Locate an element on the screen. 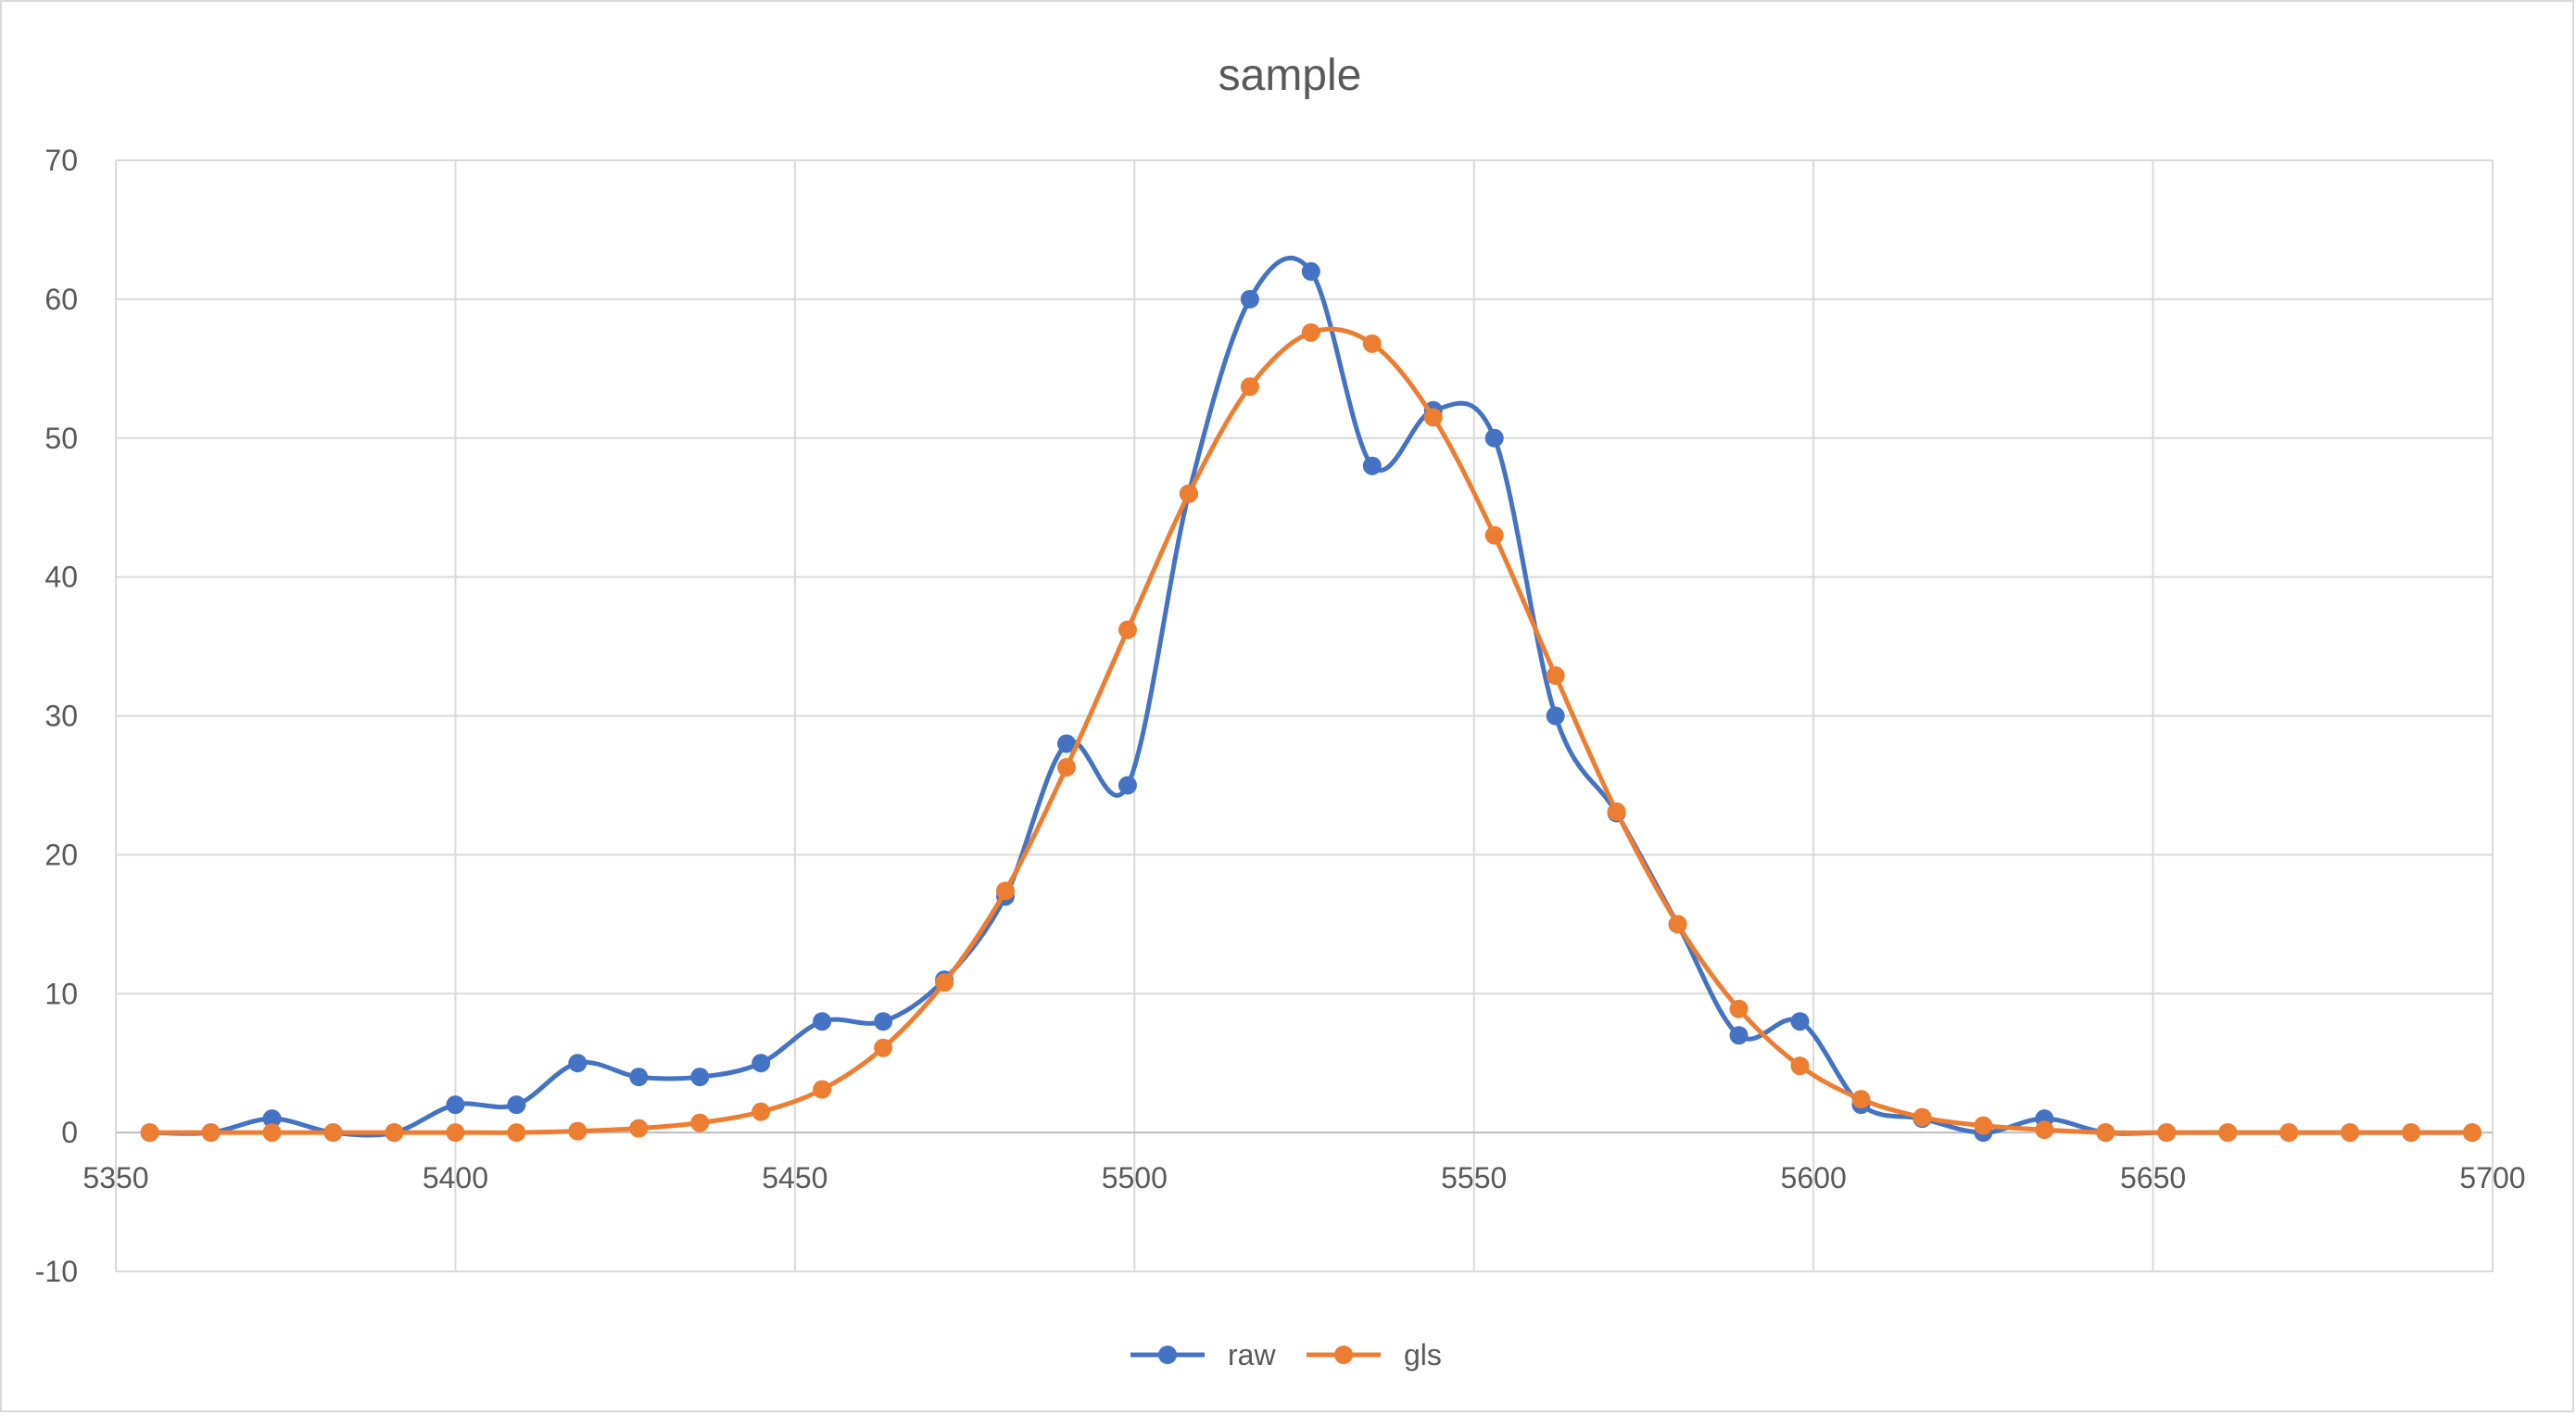  x-tick-label: 5350 is located at coordinates (115, 1178).